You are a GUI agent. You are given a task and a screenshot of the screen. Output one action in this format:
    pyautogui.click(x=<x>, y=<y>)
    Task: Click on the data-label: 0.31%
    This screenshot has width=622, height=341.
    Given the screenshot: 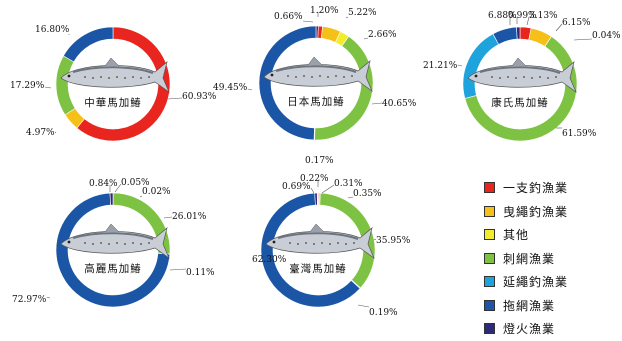 What is the action you would take?
    pyautogui.click(x=348, y=184)
    